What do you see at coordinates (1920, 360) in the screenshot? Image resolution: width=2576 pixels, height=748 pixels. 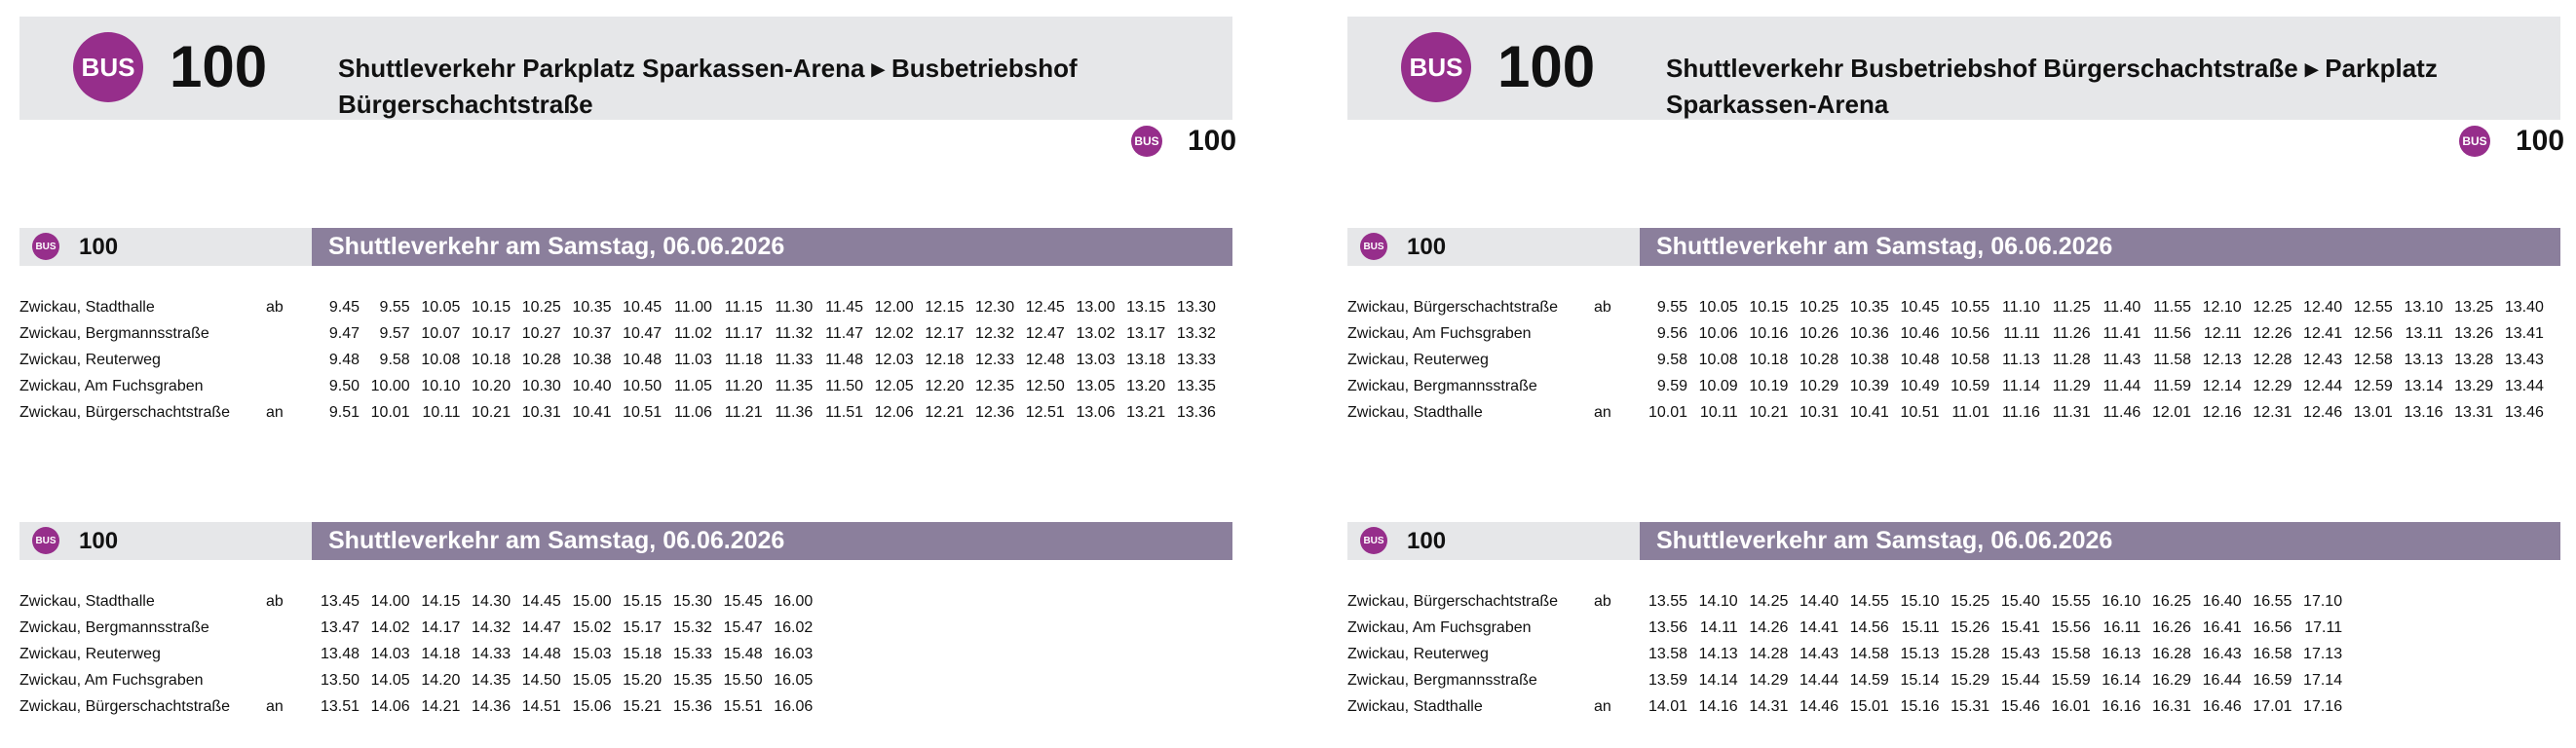 I see `departure-time: 10.48` at bounding box center [1920, 360].